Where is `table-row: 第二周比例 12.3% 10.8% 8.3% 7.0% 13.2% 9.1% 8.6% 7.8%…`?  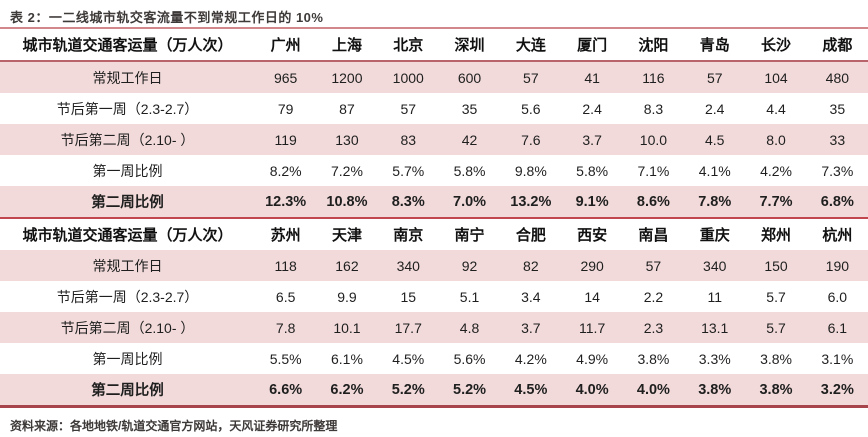
table-row: 第二周比例 12.3% 10.8% 8.3% 7.0% 13.2% 9.1% 8.6% 7.8%… is located at coordinates (434, 202).